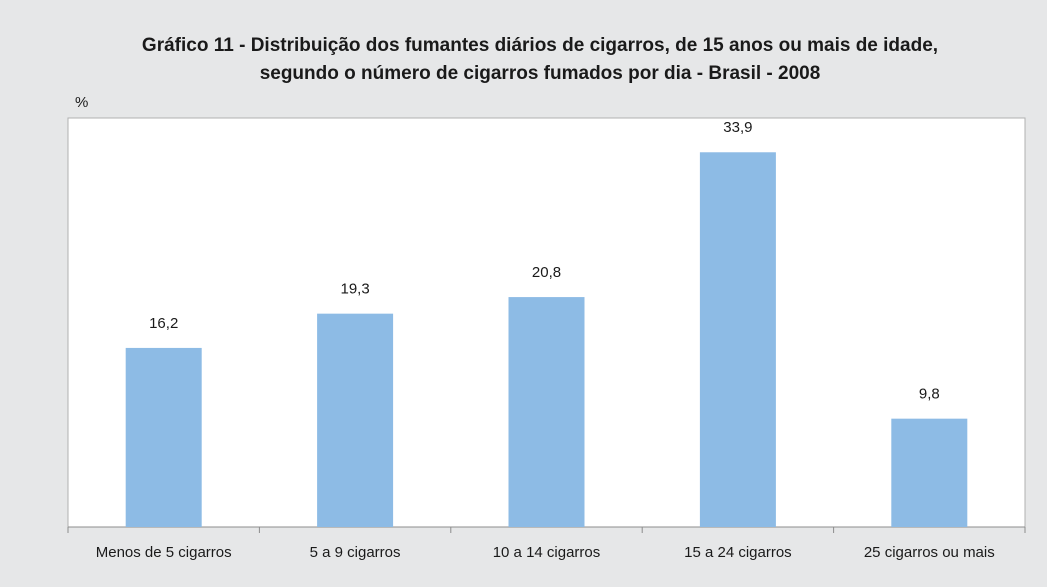 Image resolution: width=1047 pixels, height=587 pixels. Describe the element at coordinates (164, 552) in the screenshot. I see `x-tick-label: Menos de 5 cigarros` at that location.